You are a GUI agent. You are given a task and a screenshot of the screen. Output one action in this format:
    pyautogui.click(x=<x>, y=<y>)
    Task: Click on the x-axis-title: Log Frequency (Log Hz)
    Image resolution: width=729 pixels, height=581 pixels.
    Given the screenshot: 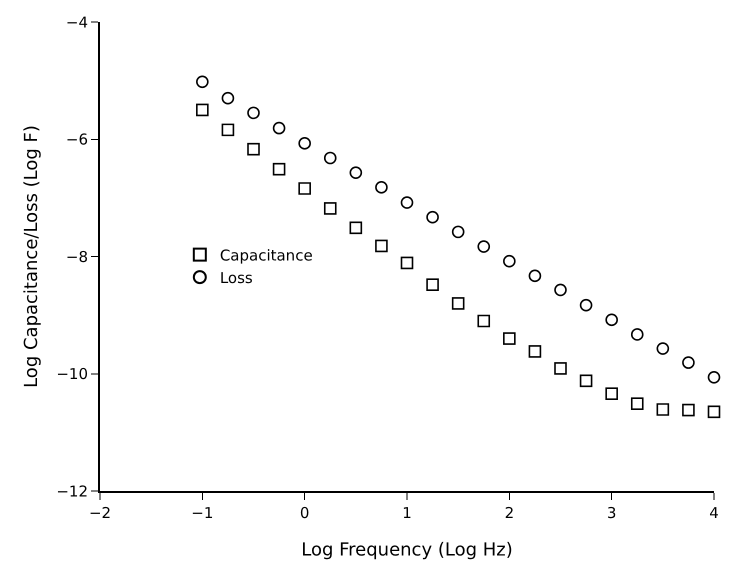 What is the action you would take?
    pyautogui.click(x=407, y=550)
    